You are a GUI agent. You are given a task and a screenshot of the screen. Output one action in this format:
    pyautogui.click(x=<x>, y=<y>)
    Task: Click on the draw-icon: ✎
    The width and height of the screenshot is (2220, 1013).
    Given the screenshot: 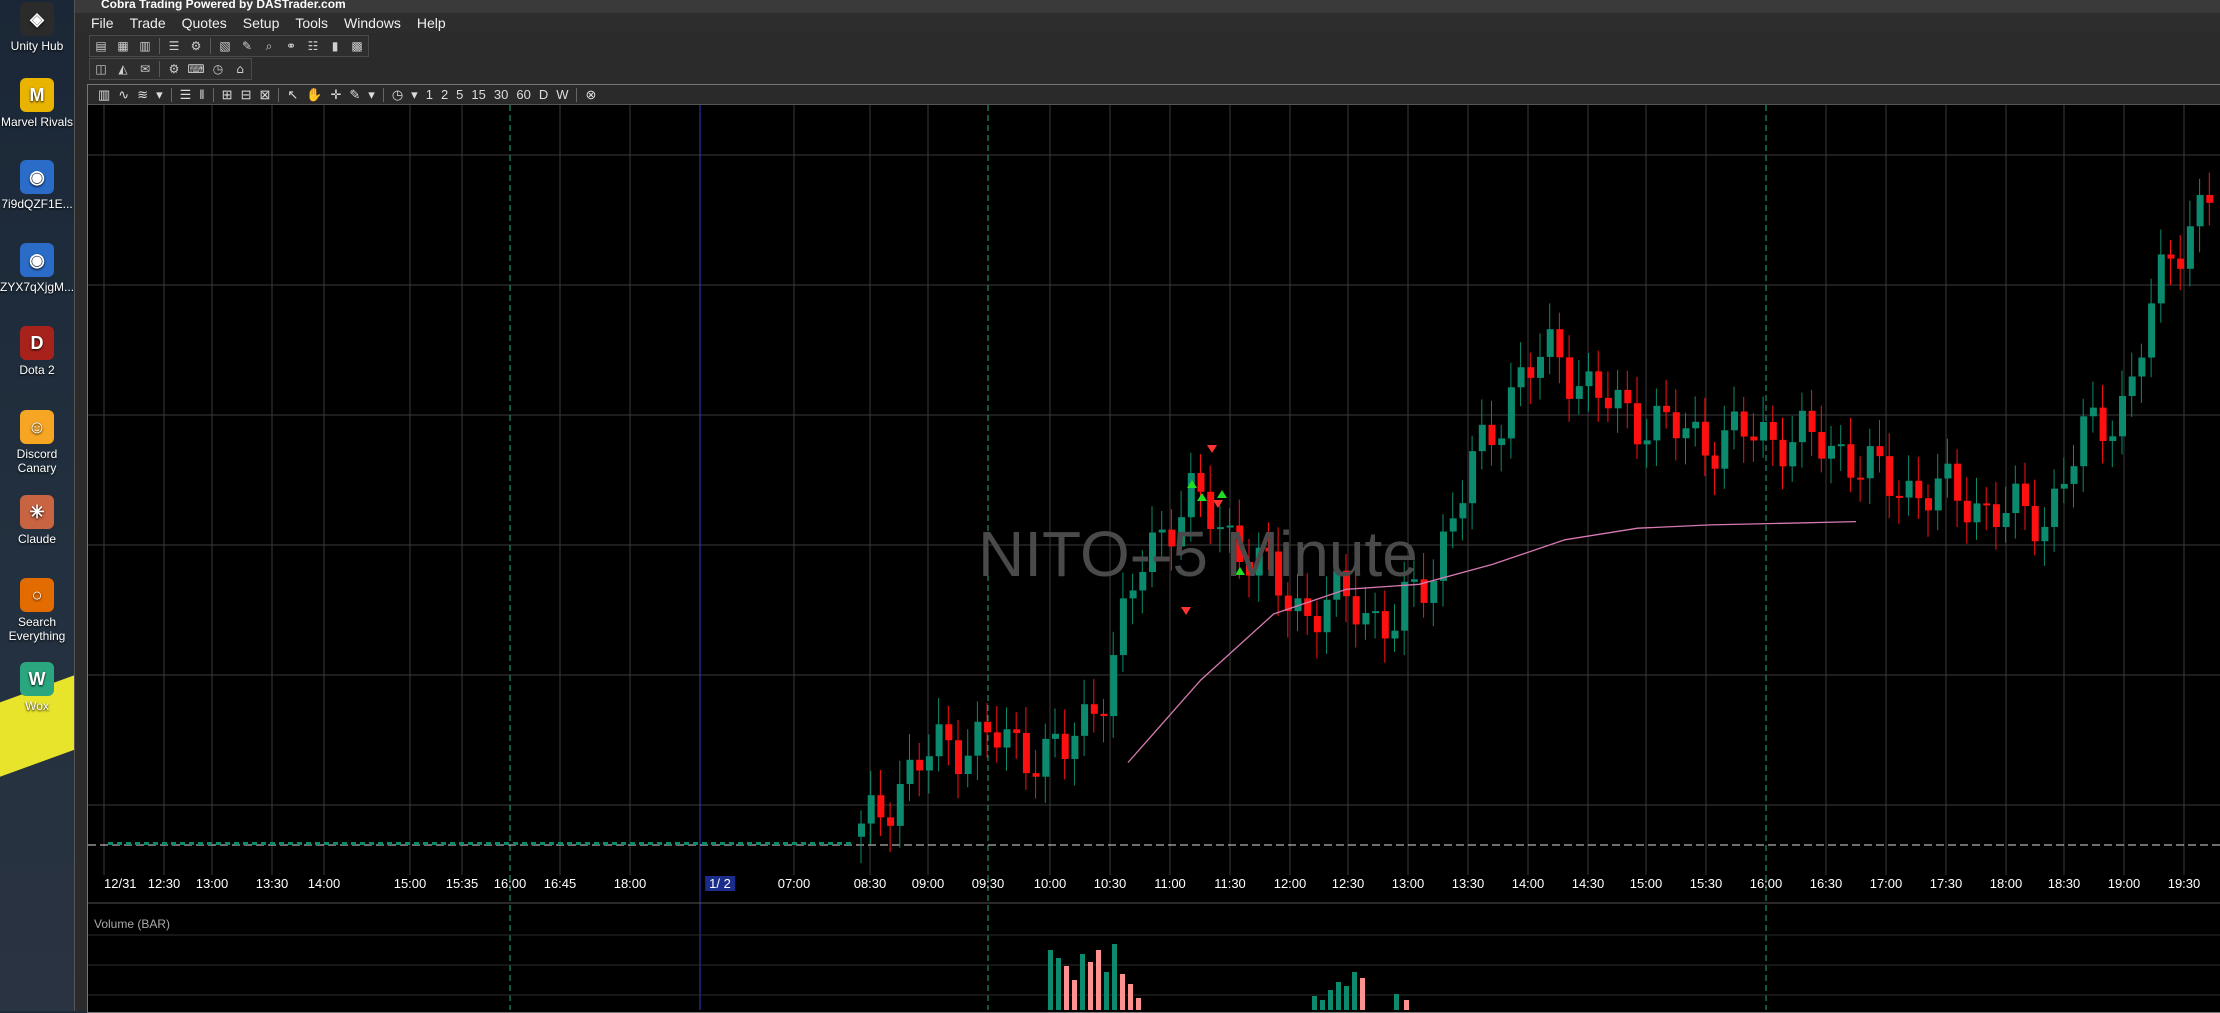 What is the action you would take?
    pyautogui.click(x=355, y=94)
    